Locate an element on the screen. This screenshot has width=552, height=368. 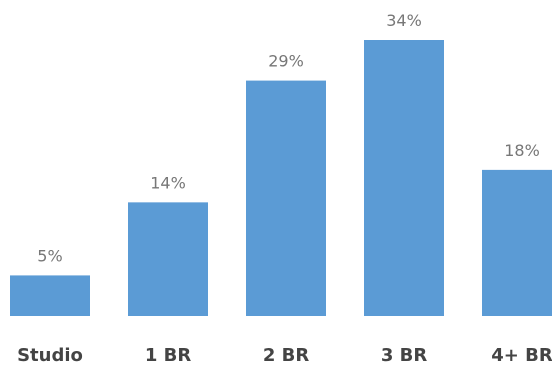
category-labels-group: Studio 1 BR 2 BR 3 BR 4+ BR is located at coordinates (284, 355).